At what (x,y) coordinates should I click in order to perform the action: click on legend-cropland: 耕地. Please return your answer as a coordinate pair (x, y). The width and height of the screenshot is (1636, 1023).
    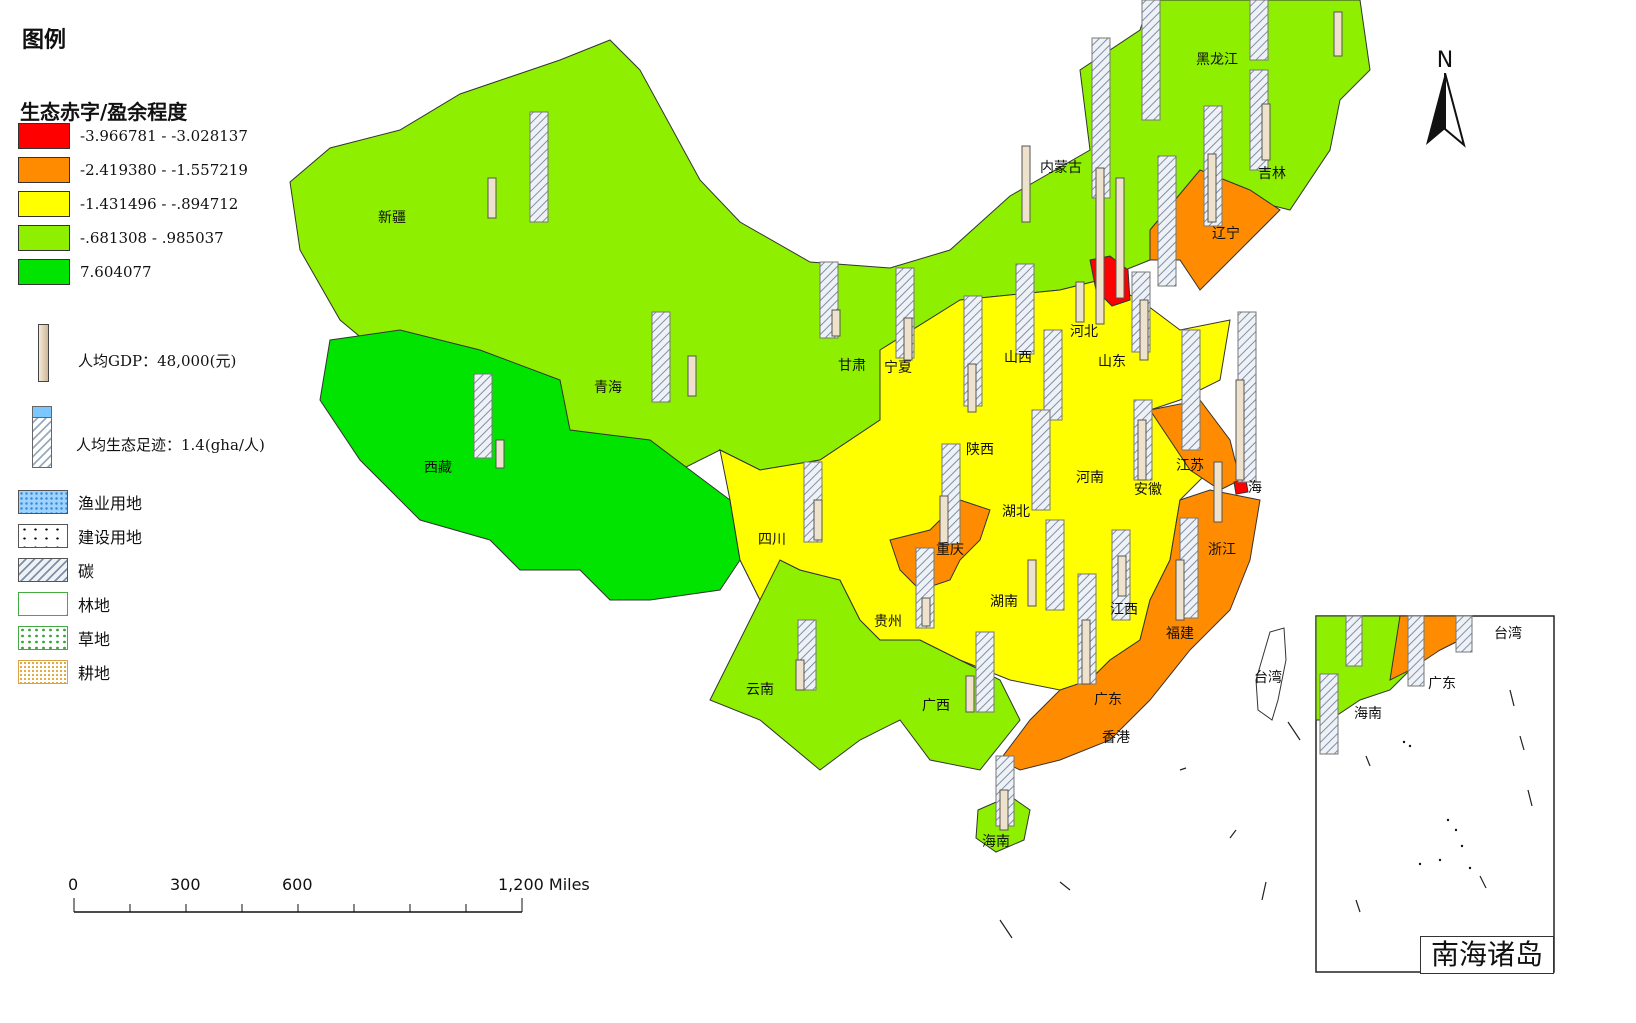
    Looking at the image, I should click on (64, 672).